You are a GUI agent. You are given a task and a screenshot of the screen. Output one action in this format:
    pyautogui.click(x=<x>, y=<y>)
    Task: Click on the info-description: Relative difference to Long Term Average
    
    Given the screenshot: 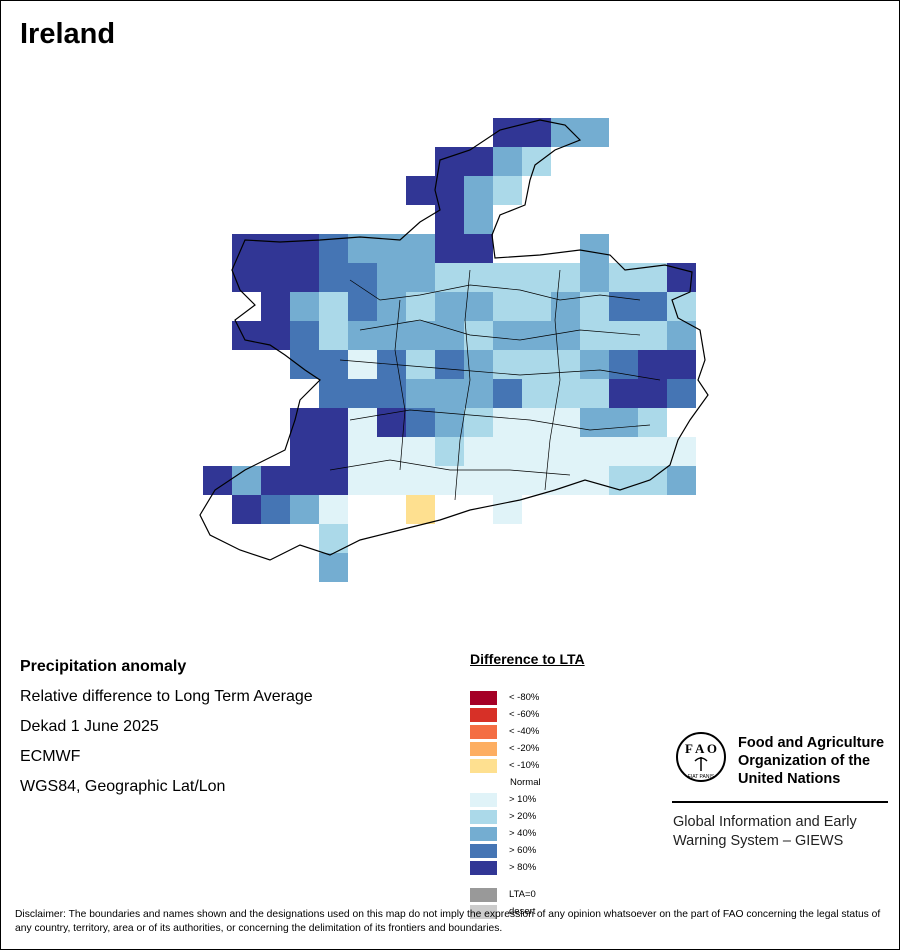 What is the action you would take?
    pyautogui.click(x=166, y=696)
    